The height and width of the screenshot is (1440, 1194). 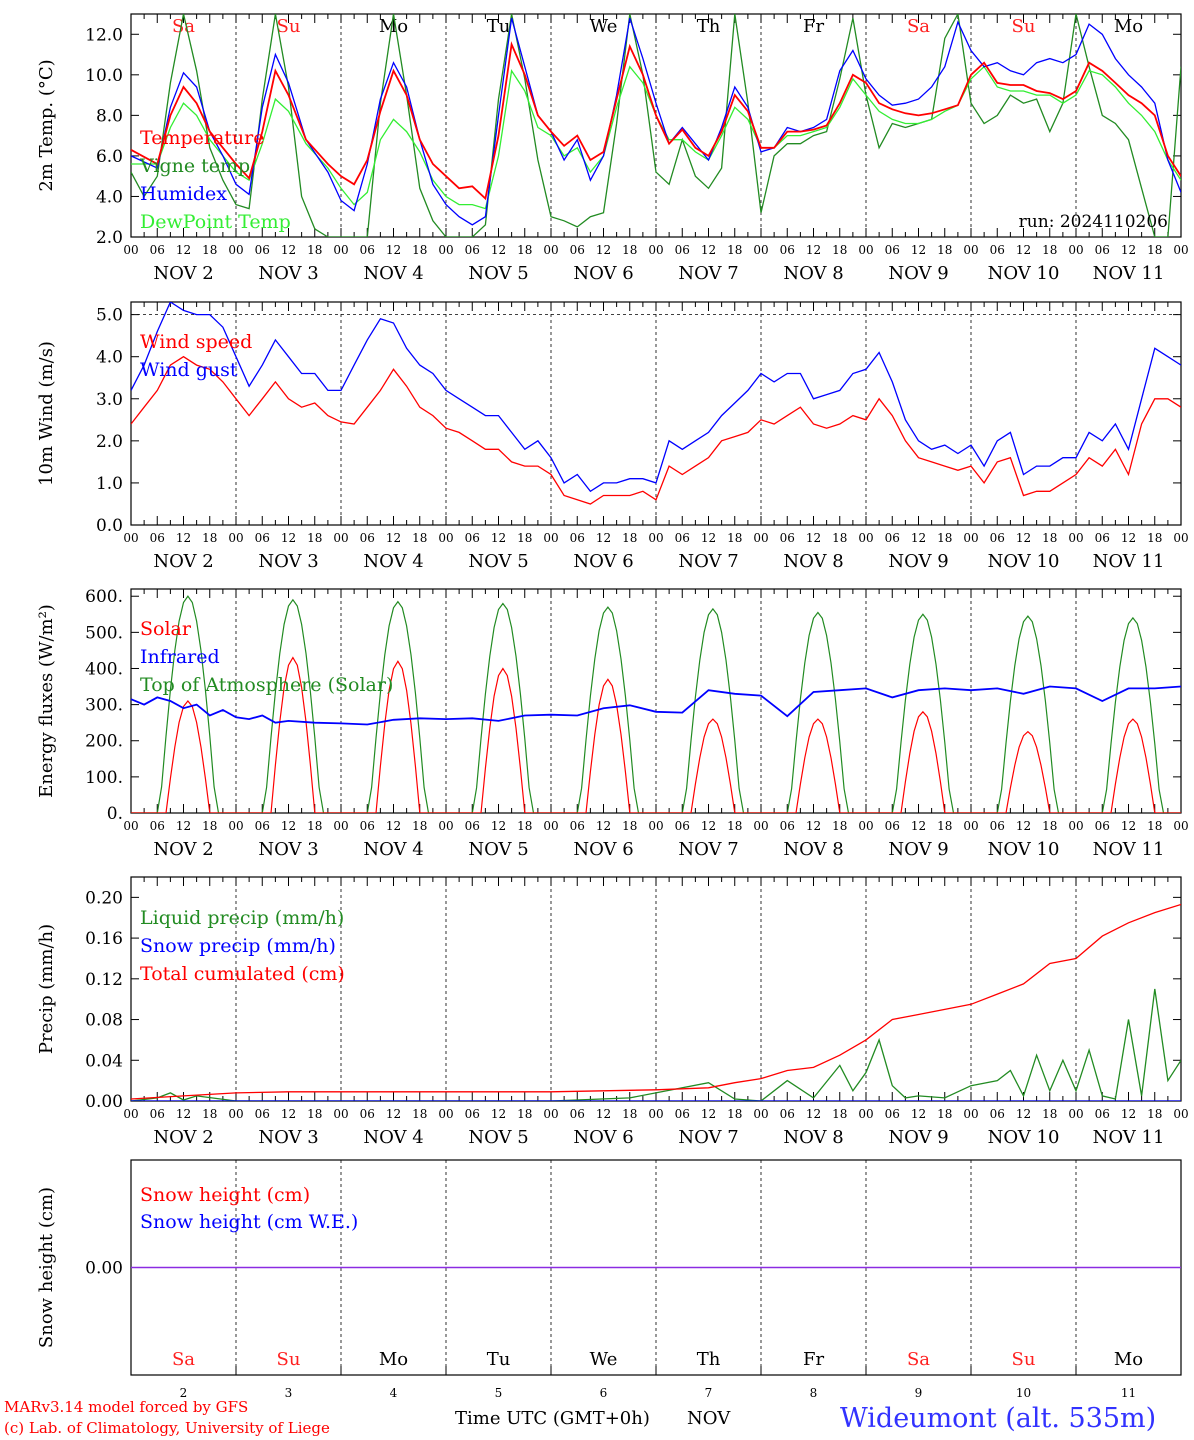 What do you see at coordinates (656, 430) in the screenshot?
I see `series-wind-speed` at bounding box center [656, 430].